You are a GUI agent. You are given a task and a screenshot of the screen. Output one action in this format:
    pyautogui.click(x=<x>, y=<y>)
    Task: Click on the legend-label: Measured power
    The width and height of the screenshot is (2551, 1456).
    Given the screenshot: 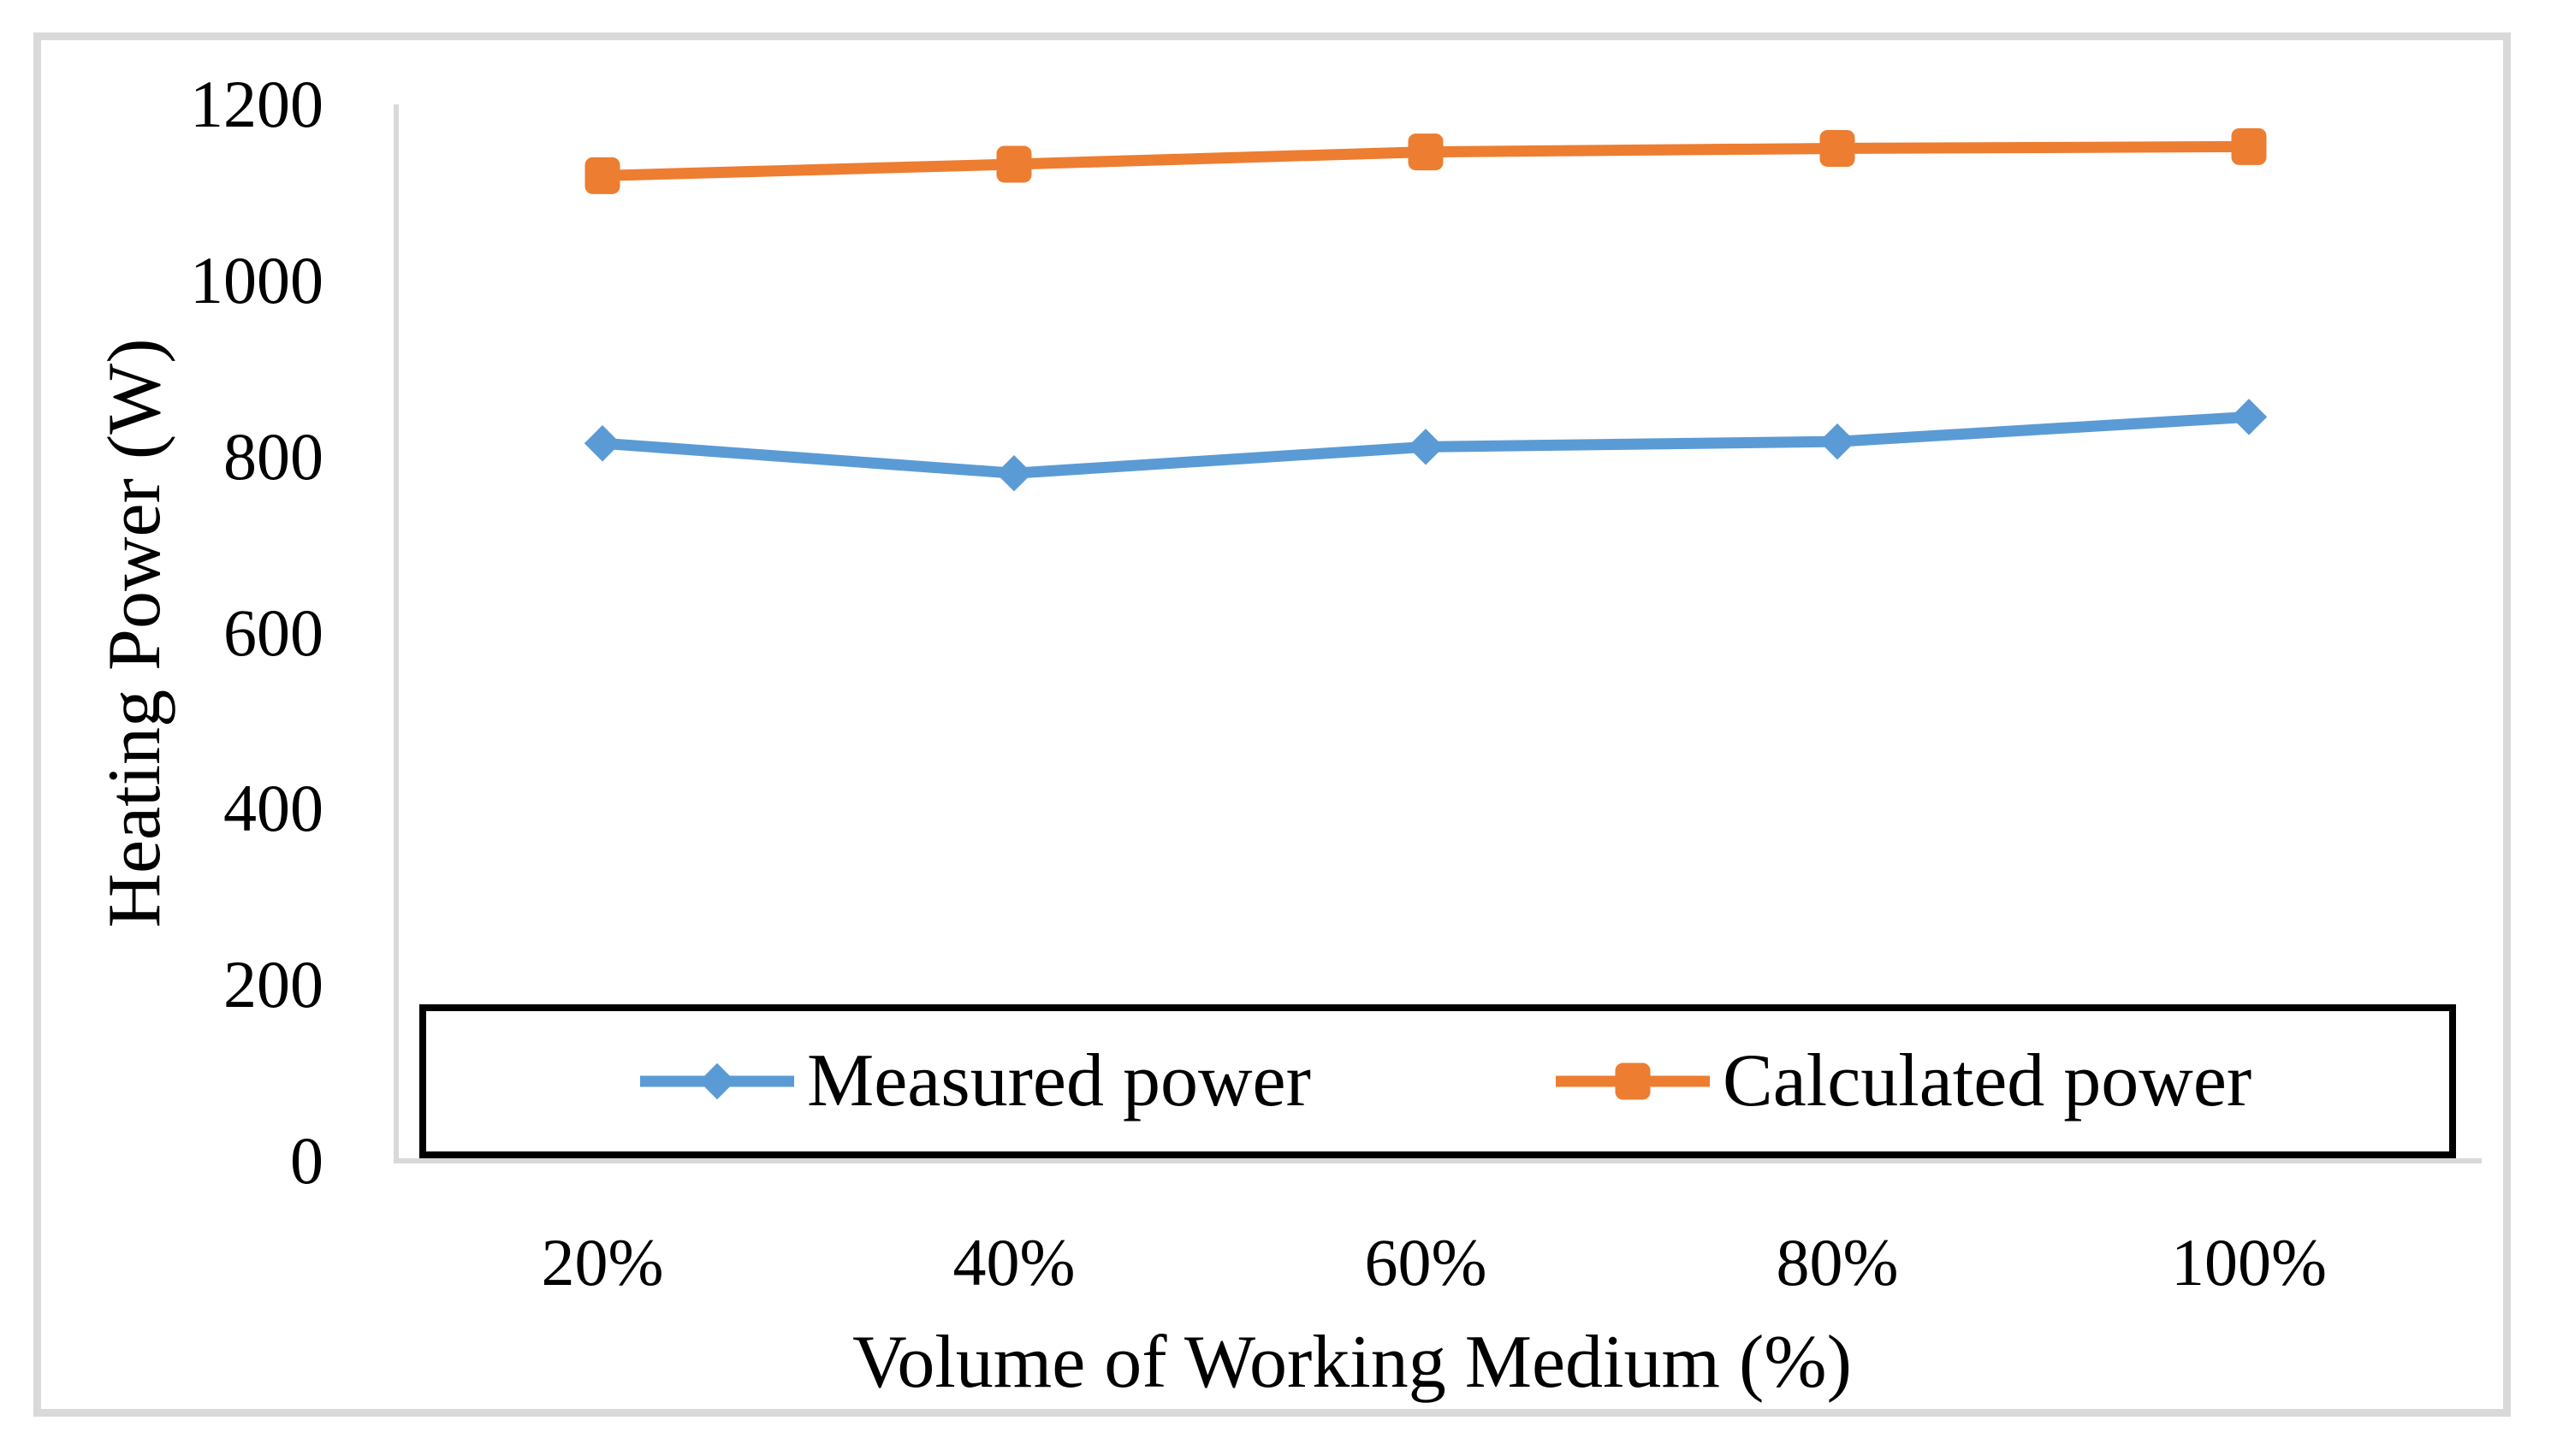 What is the action you would take?
    pyautogui.click(x=1059, y=1080)
    